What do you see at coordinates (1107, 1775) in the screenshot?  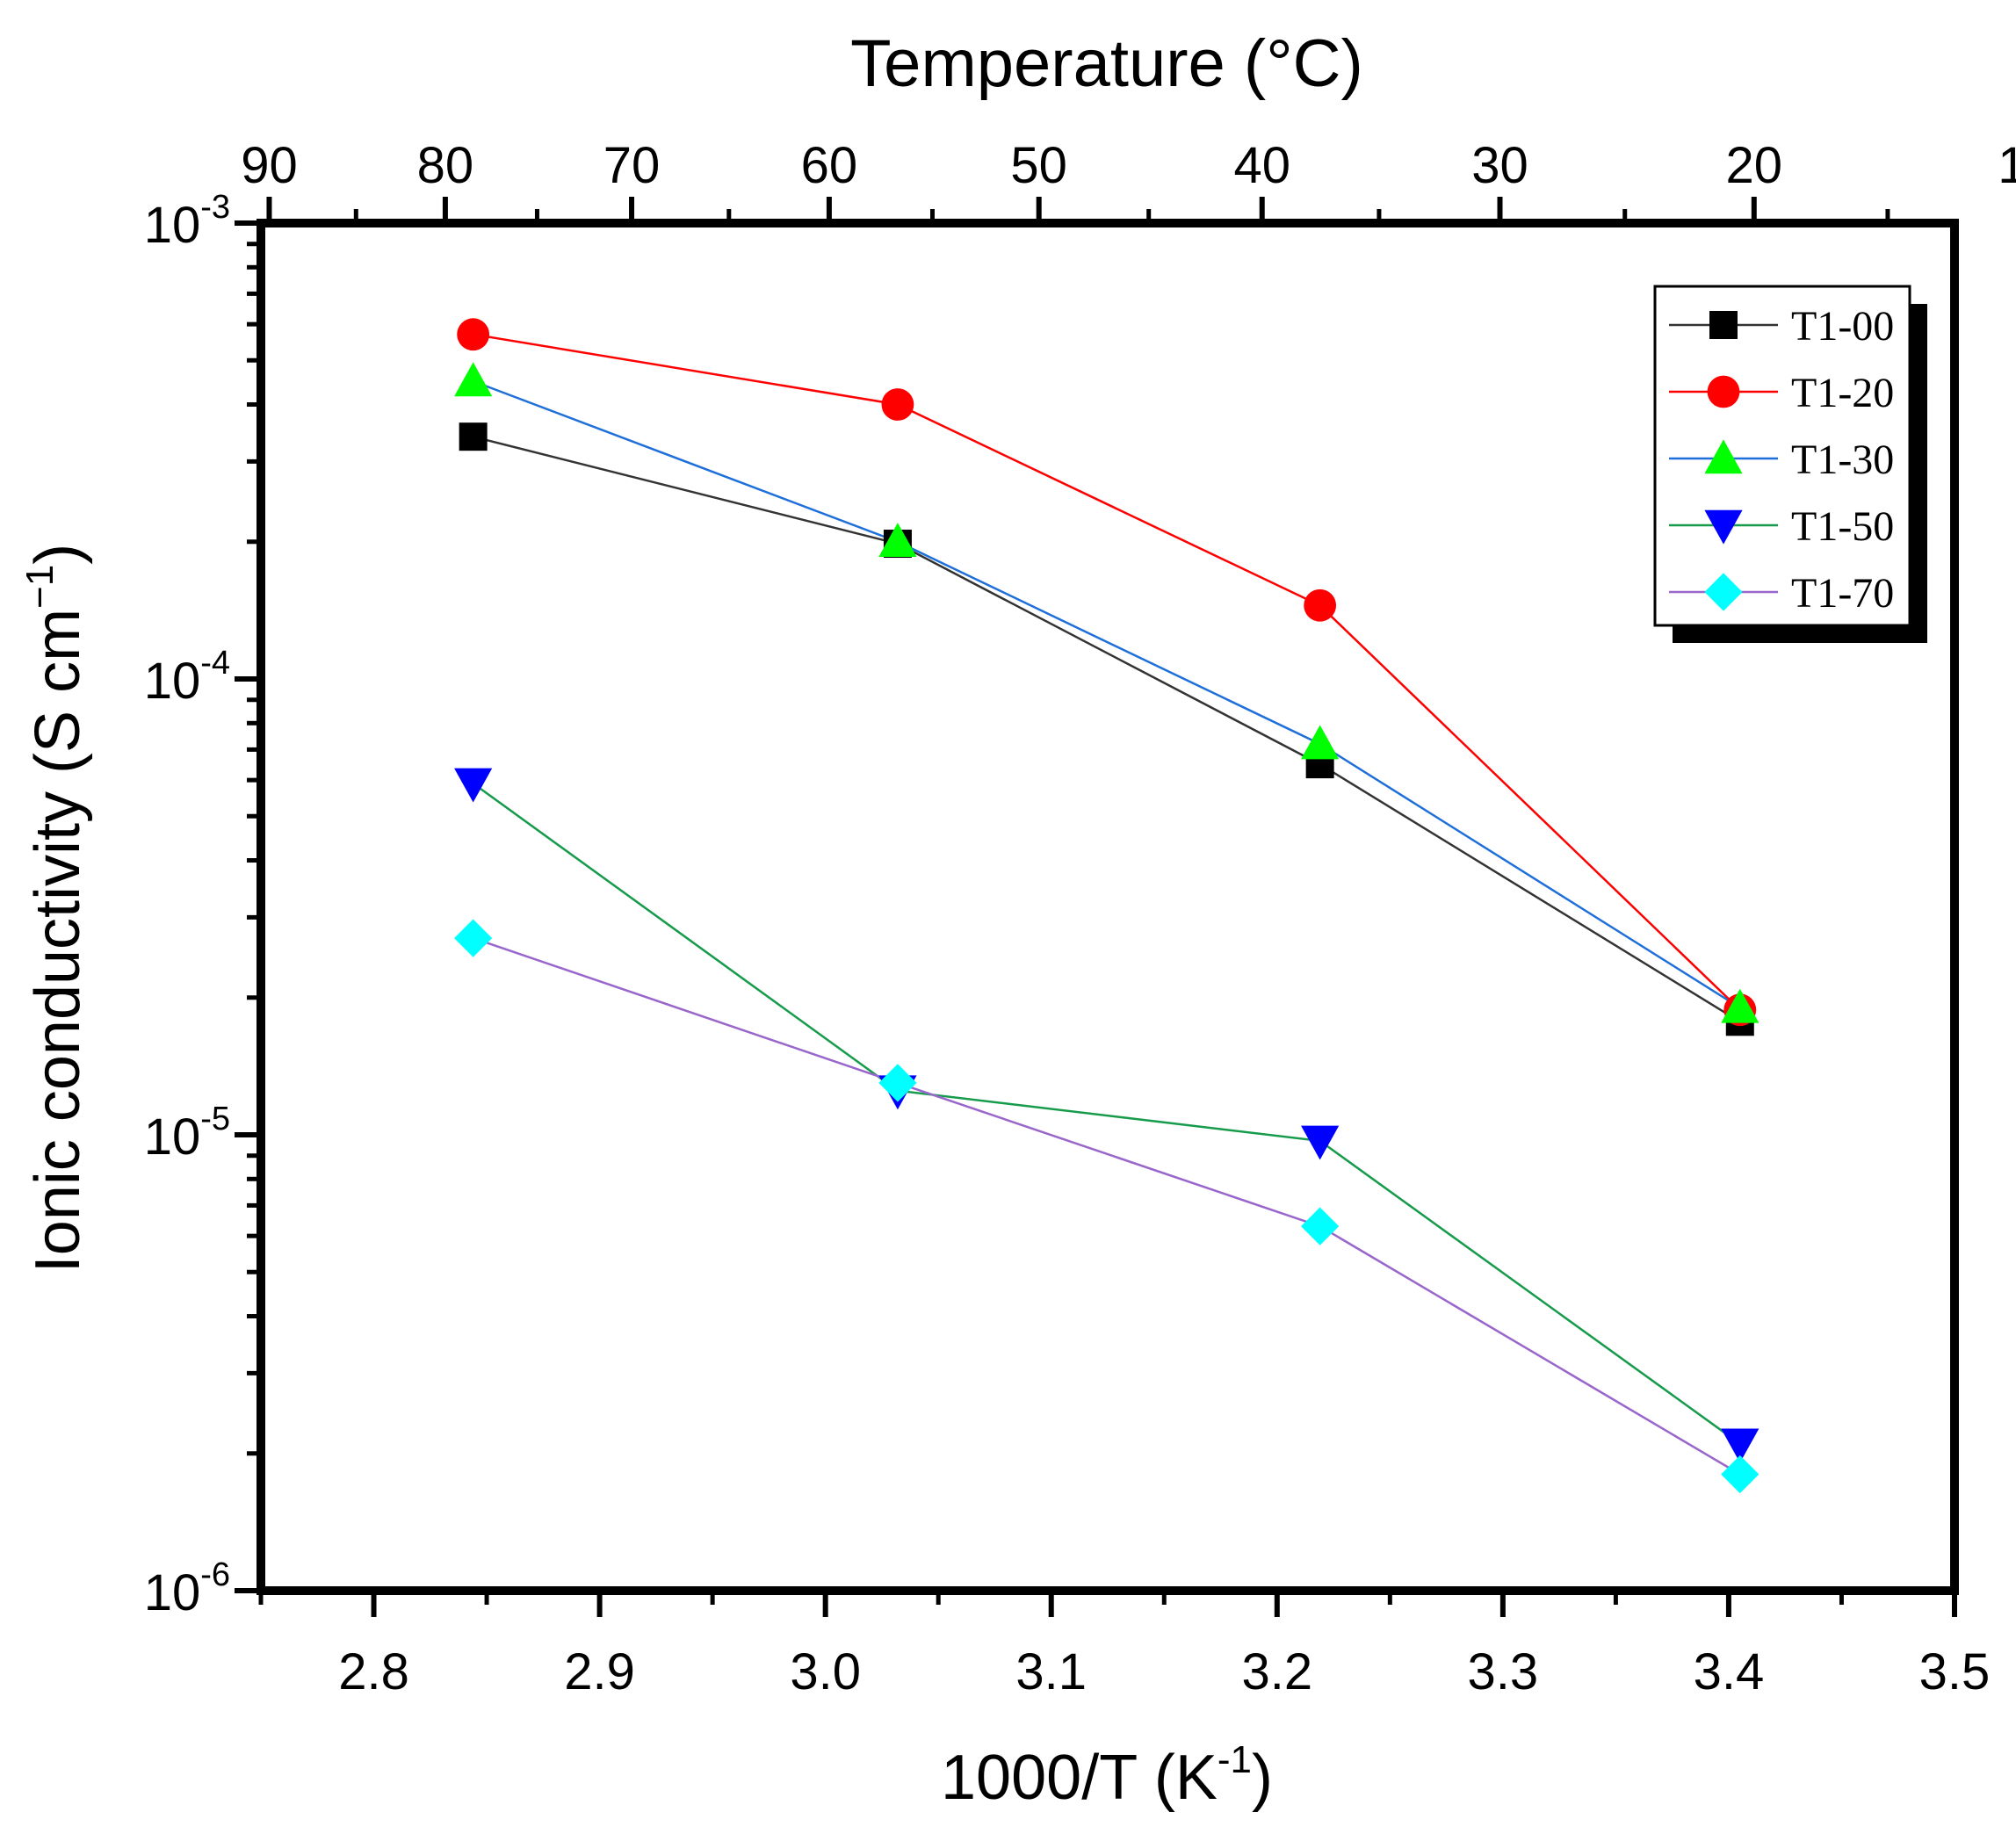 I see `x-axis-title: 1000/T (K-1)` at bounding box center [1107, 1775].